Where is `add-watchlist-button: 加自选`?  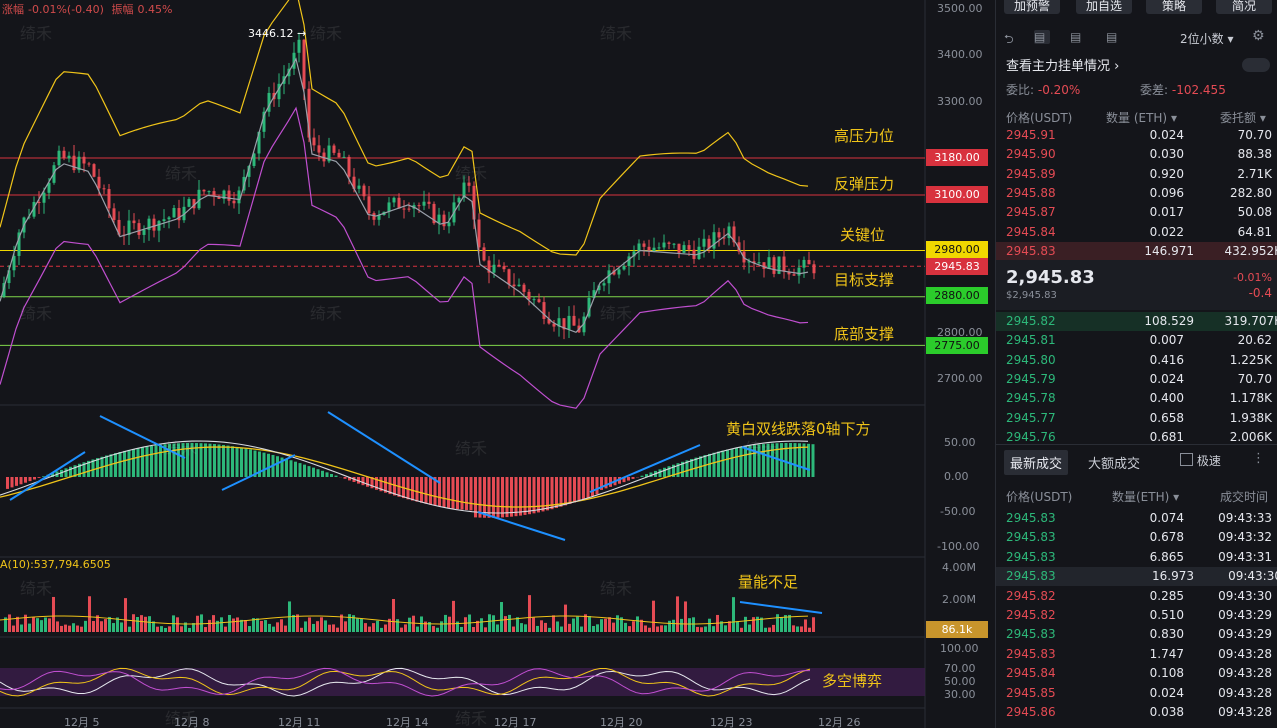
add-watchlist-button: 加自选 is located at coordinates (1104, 7).